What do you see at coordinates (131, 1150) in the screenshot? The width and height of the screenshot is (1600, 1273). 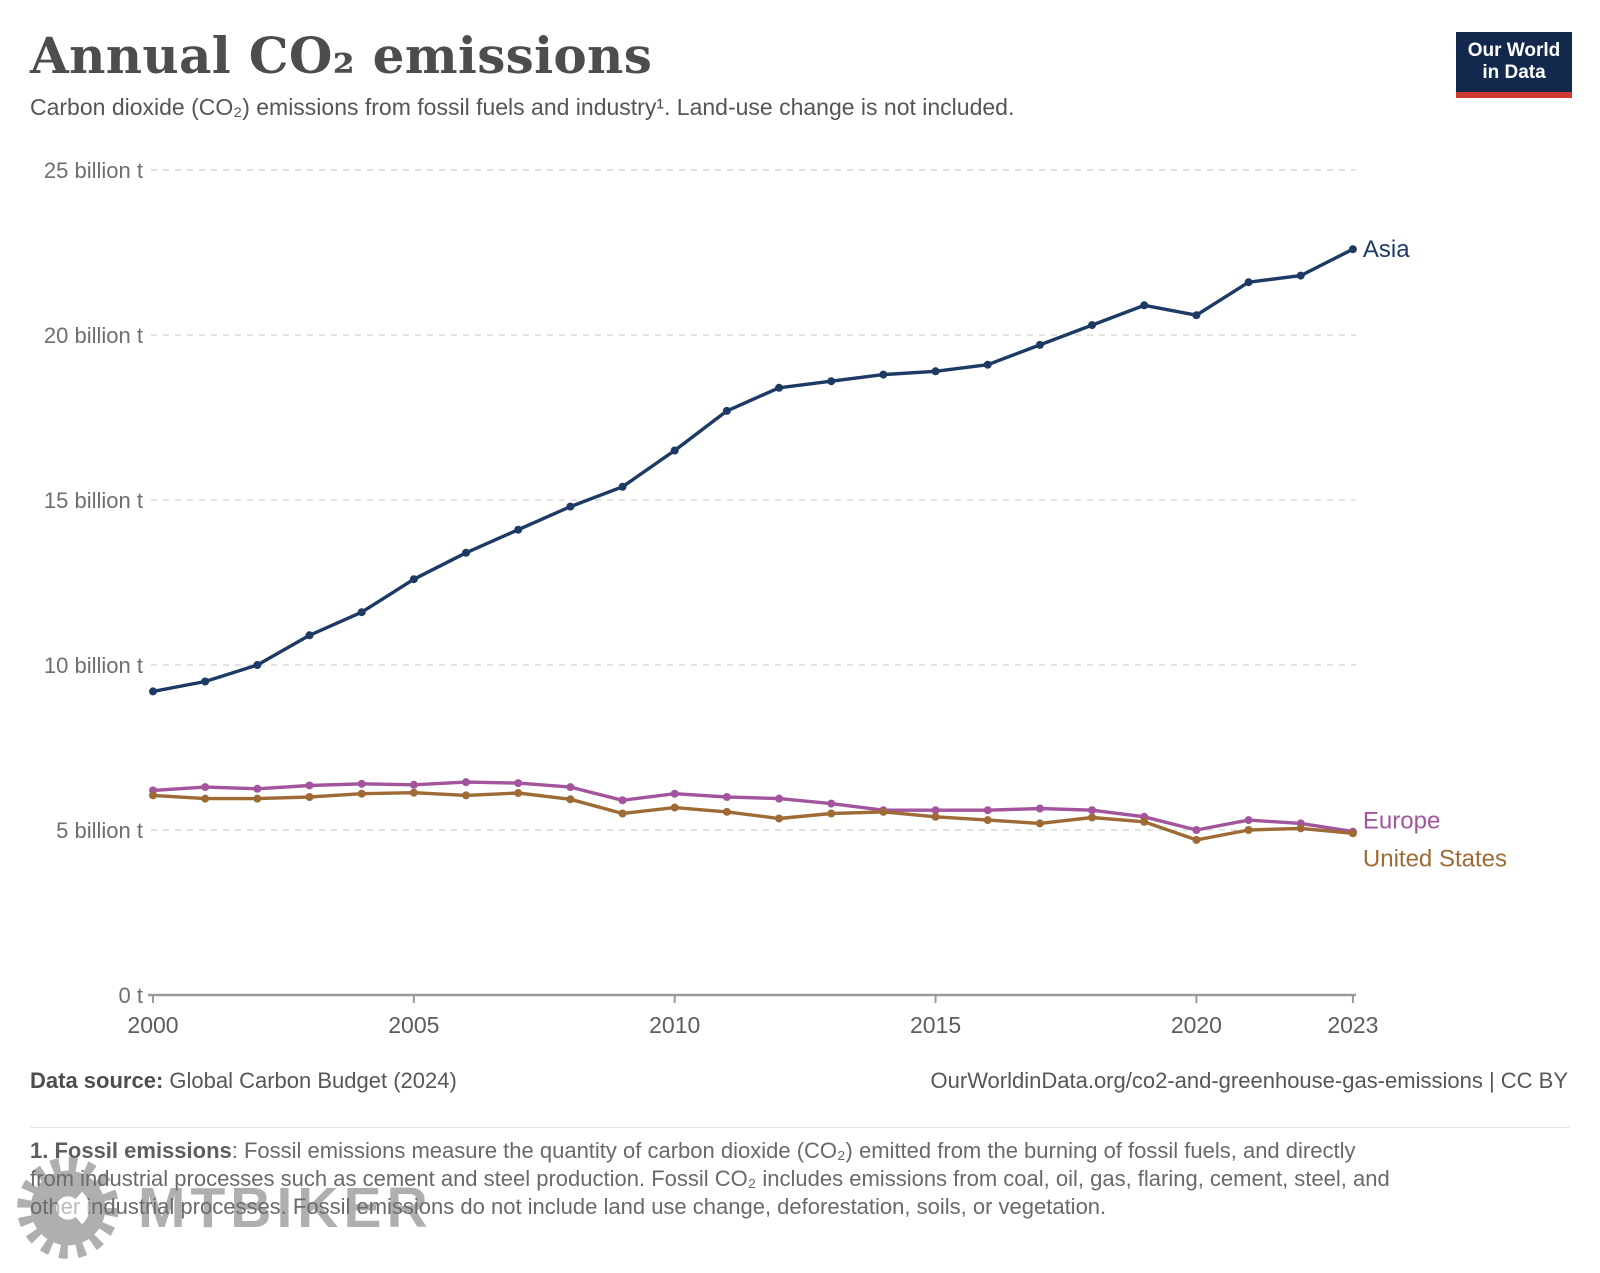 I see `footnote-lead: 1. Fossil emissions` at bounding box center [131, 1150].